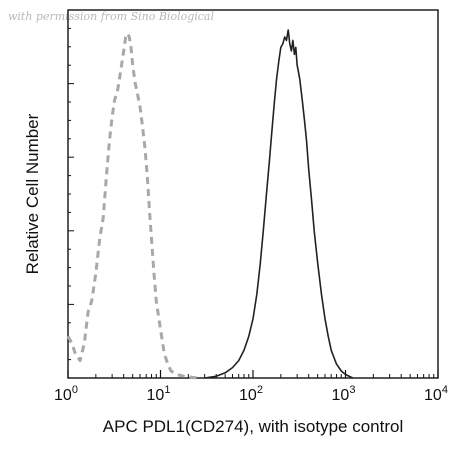 The width and height of the screenshot is (450, 470). I want to click on x-tick-label: 10³, so click(344, 394).